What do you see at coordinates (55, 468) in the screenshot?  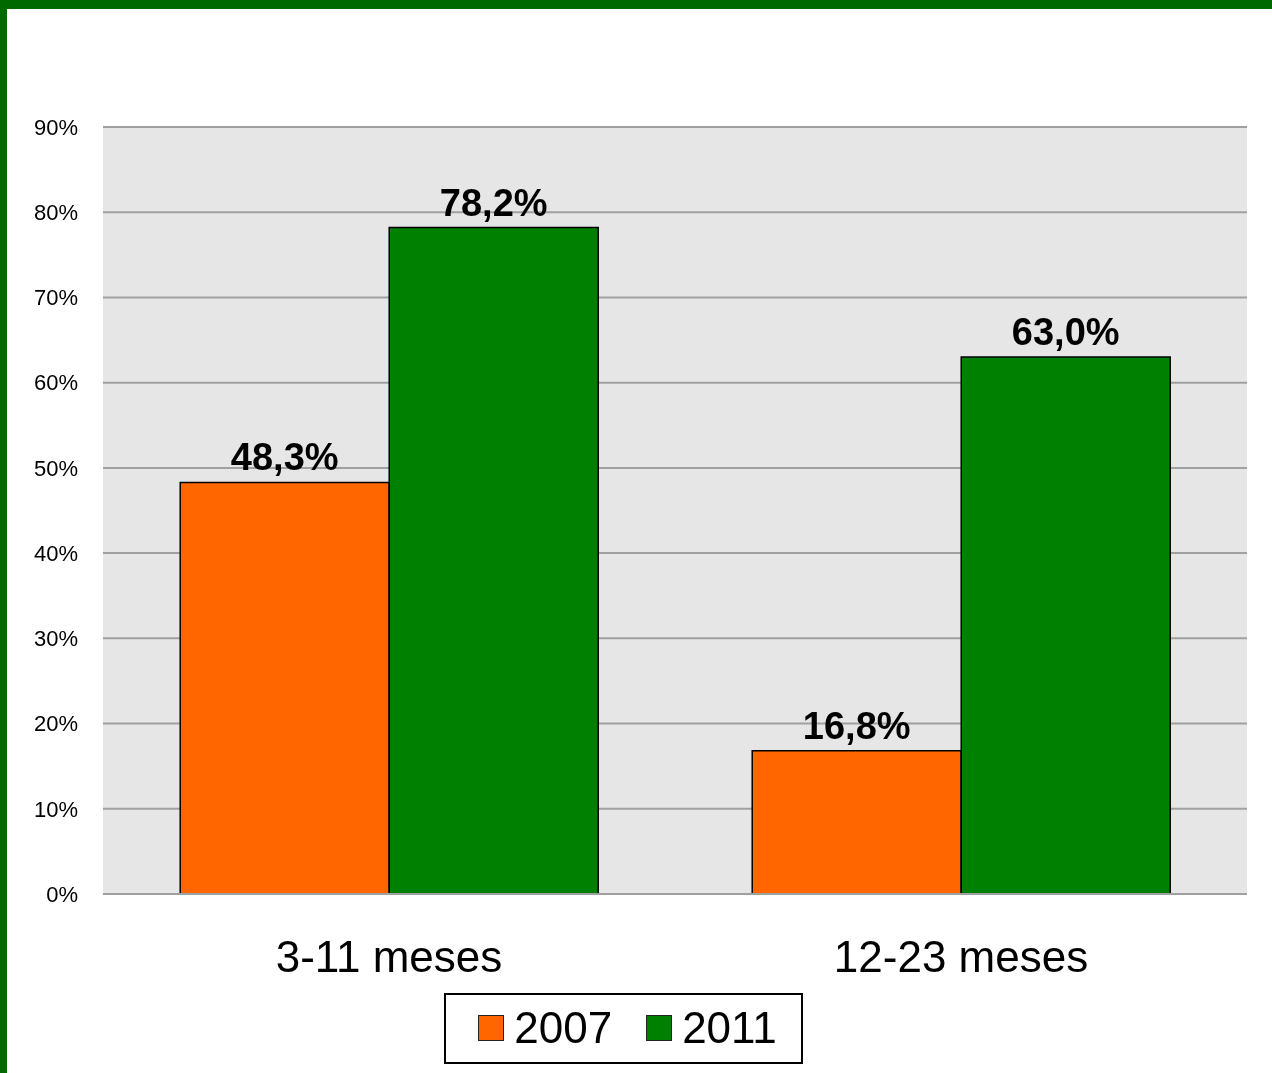 I see `y-tick-label: 50%` at bounding box center [55, 468].